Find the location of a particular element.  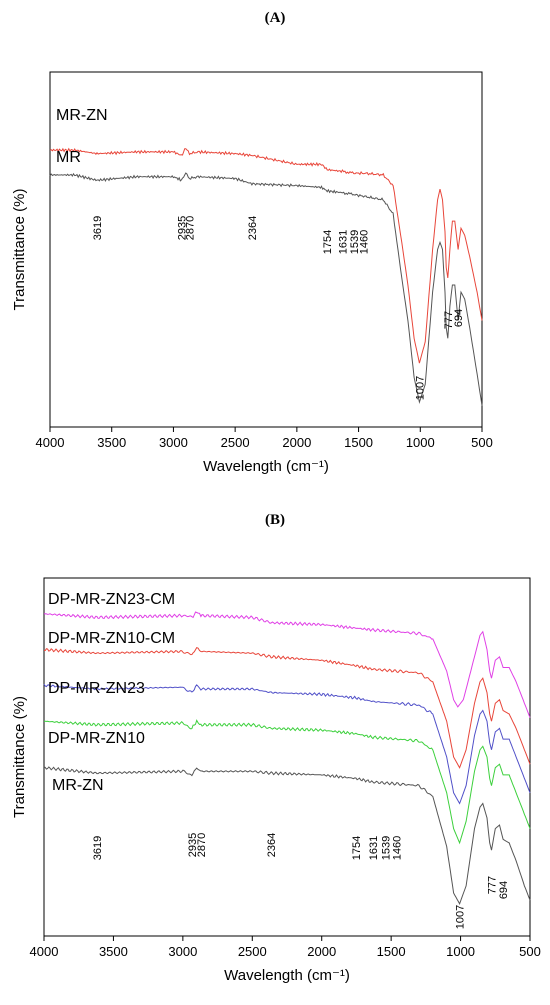

series-label: DP-MR-ZN10 is located at coordinates (96, 738).